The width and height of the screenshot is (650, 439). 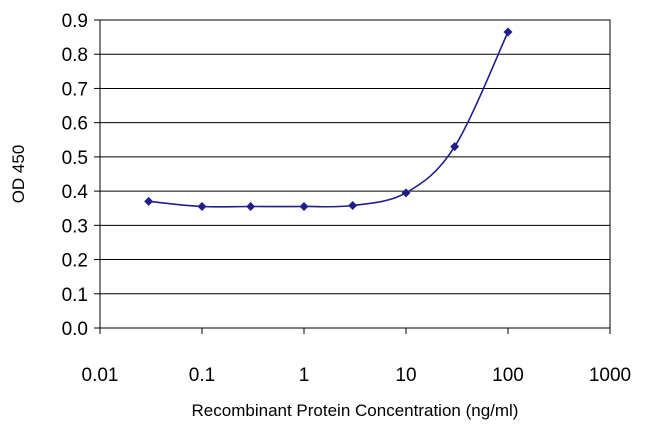 What do you see at coordinates (75, 226) in the screenshot?
I see `y-tick-label: 0.3` at bounding box center [75, 226].